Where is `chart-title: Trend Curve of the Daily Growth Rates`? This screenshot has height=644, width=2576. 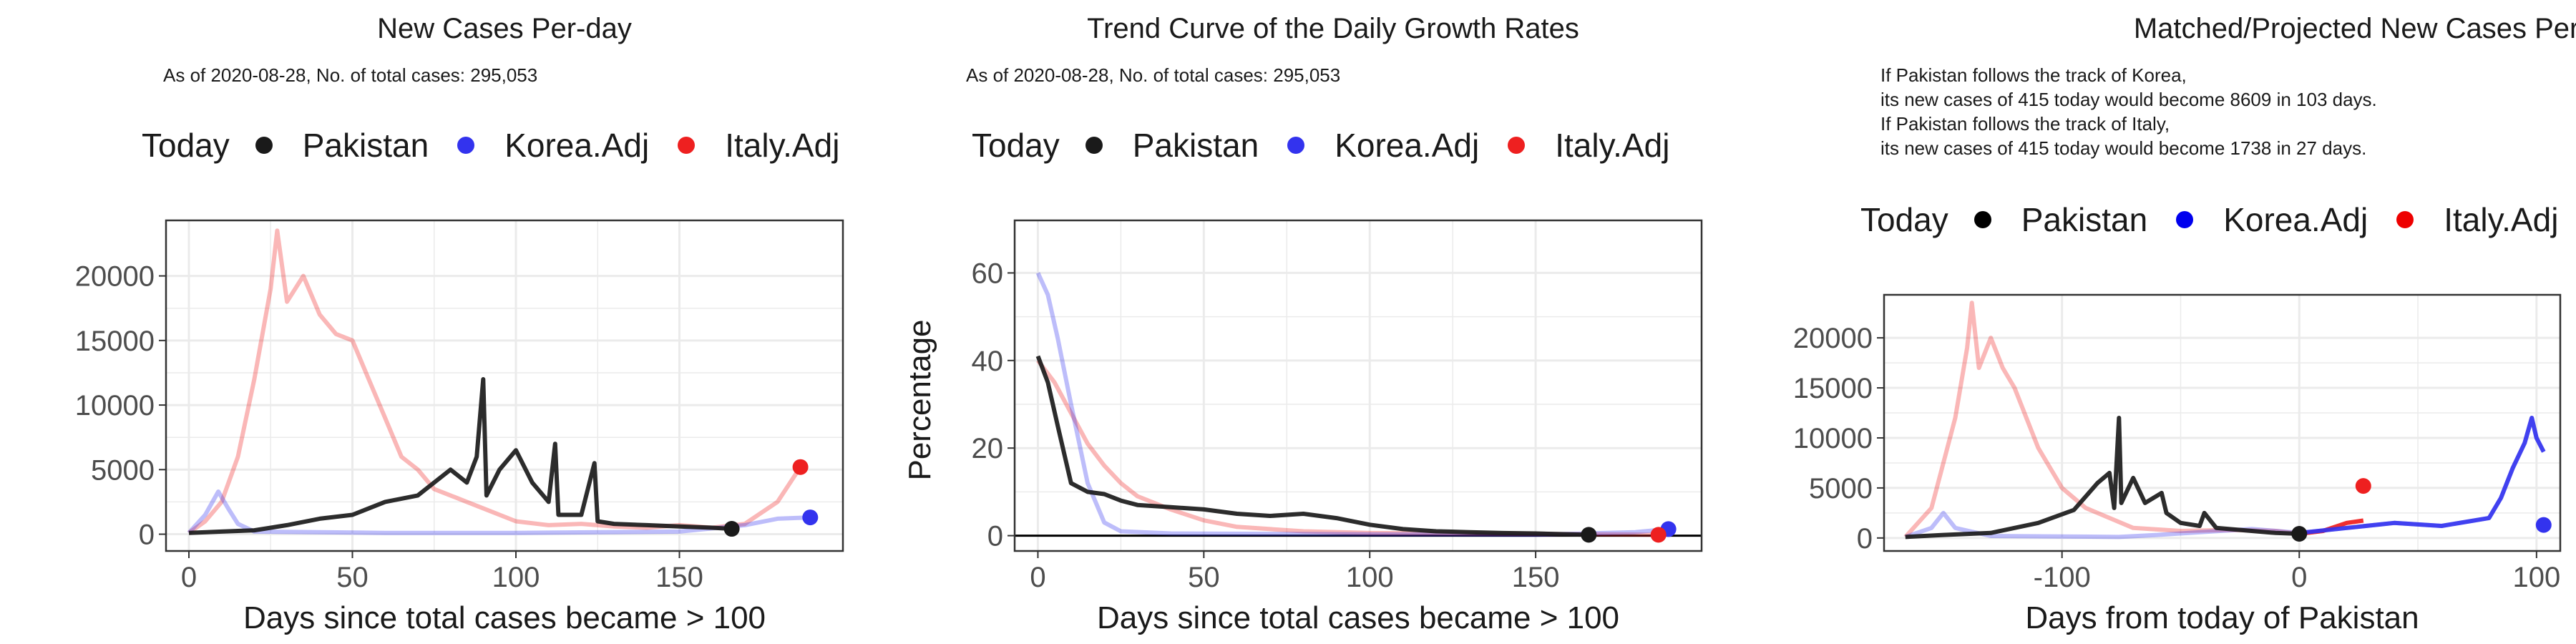 chart-title: Trend Curve of the Daily Growth Rates is located at coordinates (1333, 28).